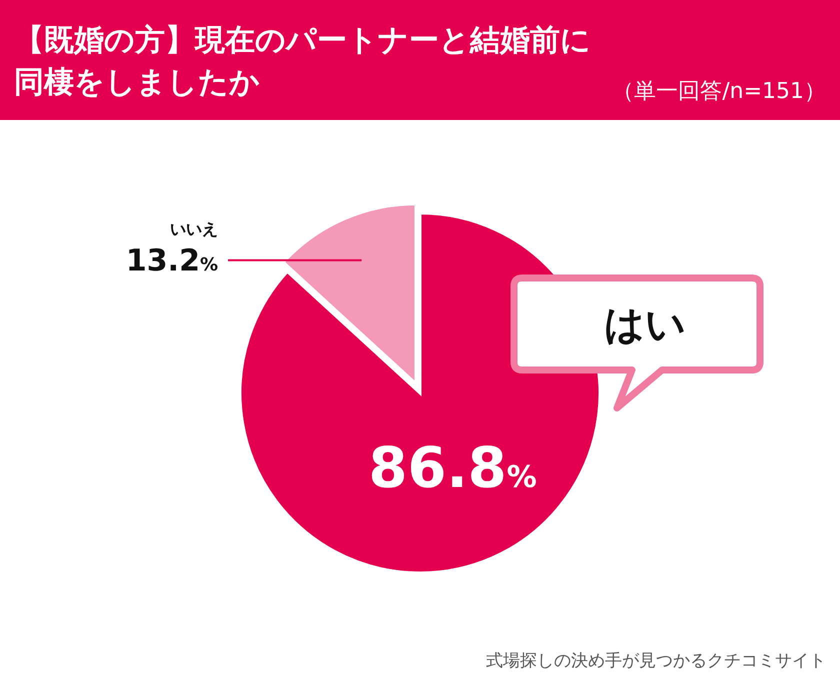 Image resolution: width=840 pixels, height=680 pixels. I want to click on slice-label: いいえ, so click(194, 228).